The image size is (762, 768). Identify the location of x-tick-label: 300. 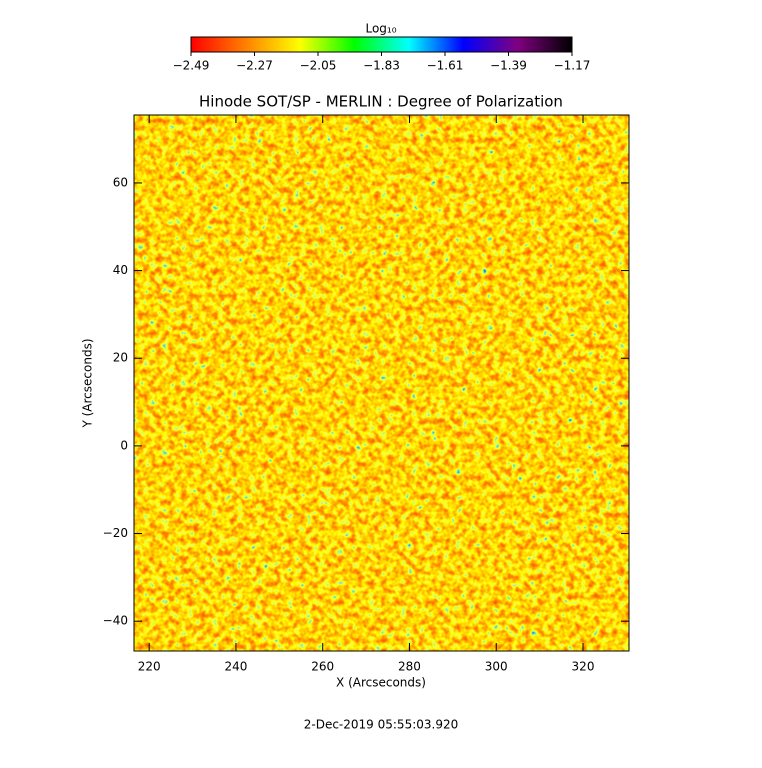
(496, 667).